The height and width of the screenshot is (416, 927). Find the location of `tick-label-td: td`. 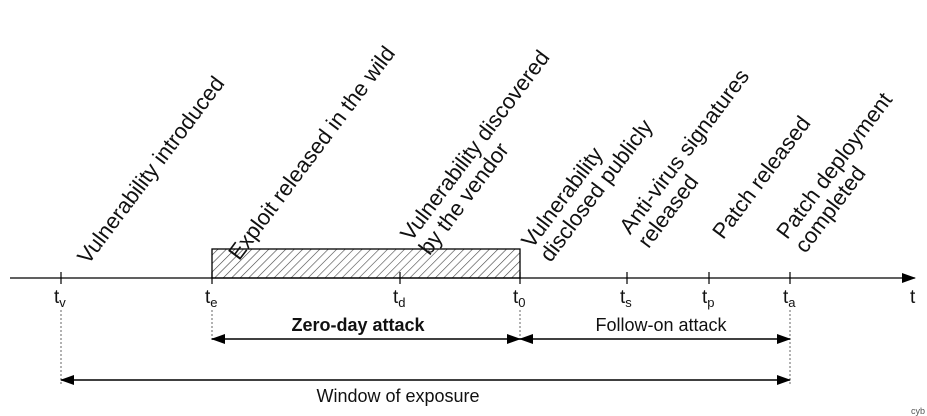

tick-label-td: td is located at coordinates (399, 300).